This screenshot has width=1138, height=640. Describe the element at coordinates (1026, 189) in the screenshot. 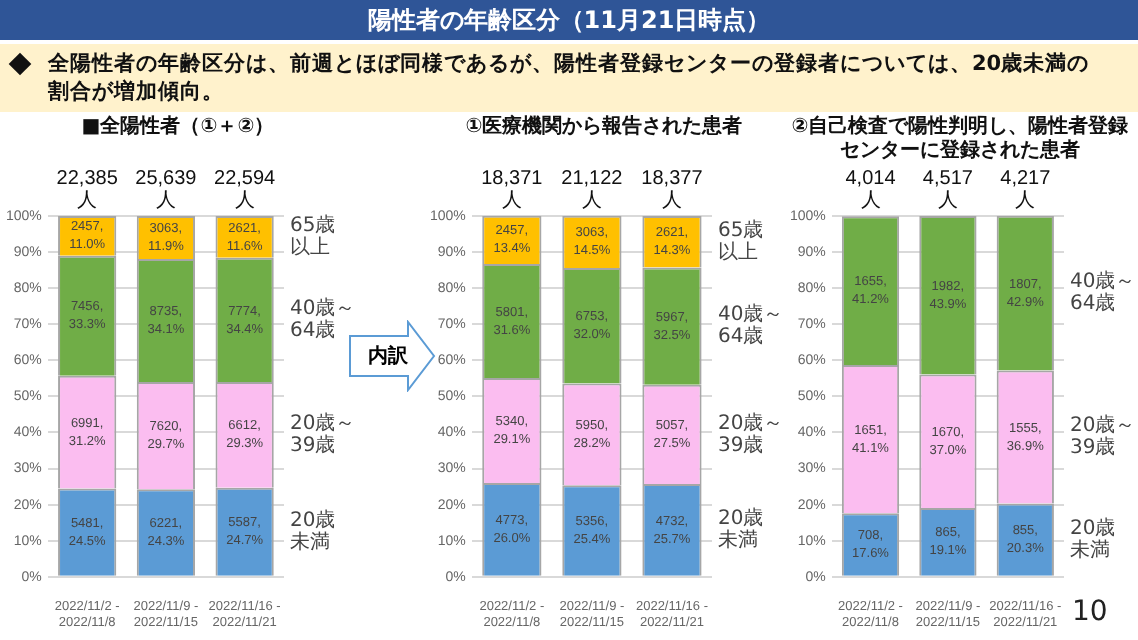

I see `annotation: 4,217人` at that location.